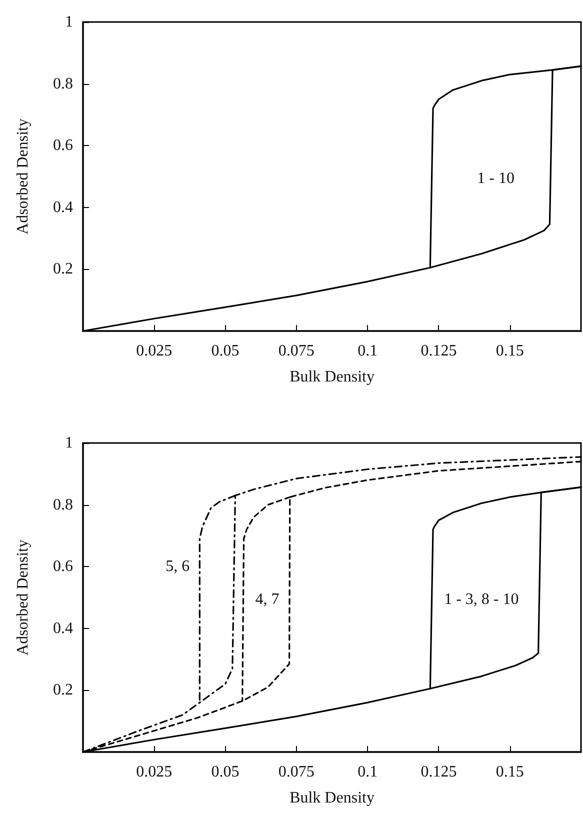  I want to click on annotation: 1 - 10, so click(496, 179).